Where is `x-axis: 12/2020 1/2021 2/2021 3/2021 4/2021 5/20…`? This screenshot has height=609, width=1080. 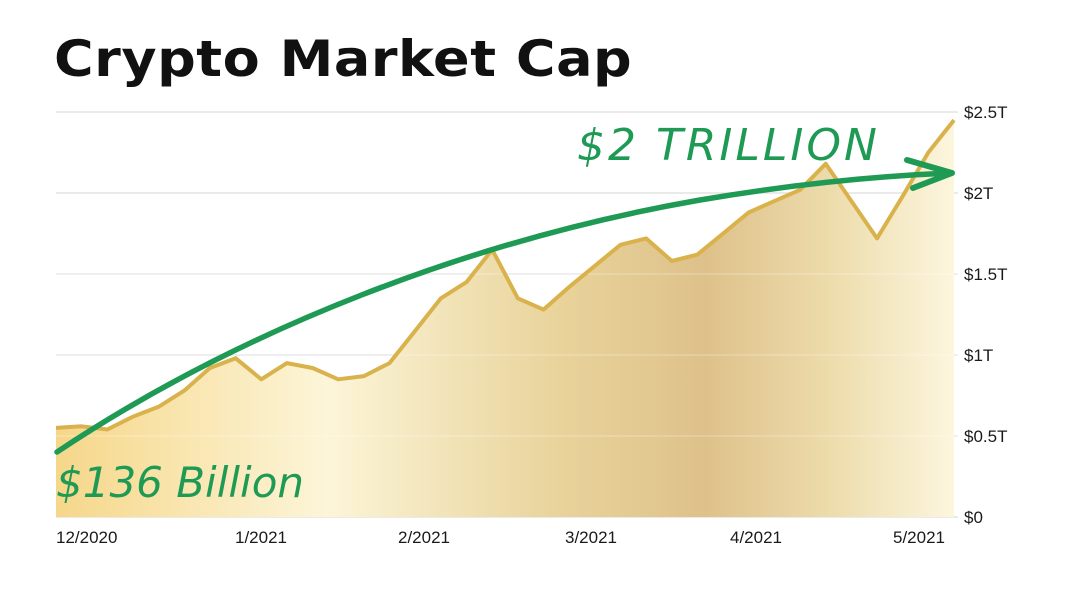 x-axis: 12/2020 1/2021 2/2021 3/2021 4/2021 5/20… is located at coordinates (500, 537).